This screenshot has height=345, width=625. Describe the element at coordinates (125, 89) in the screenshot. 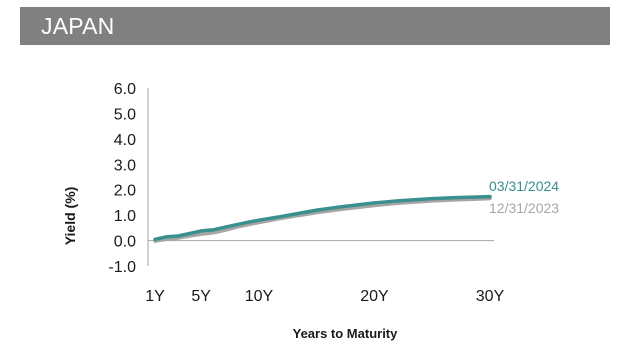

I see `y-tick-label: 6.0` at that location.